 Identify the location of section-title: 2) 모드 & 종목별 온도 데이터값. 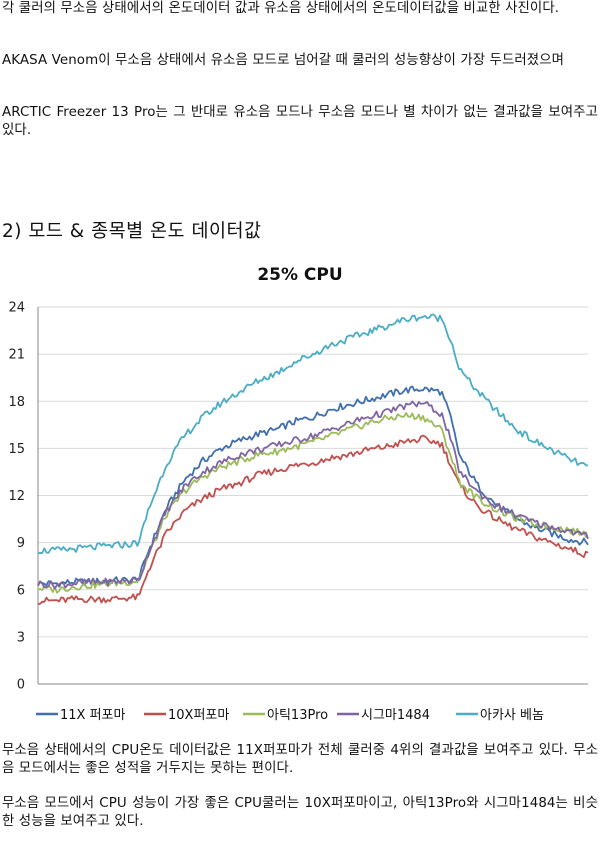
(132, 231).